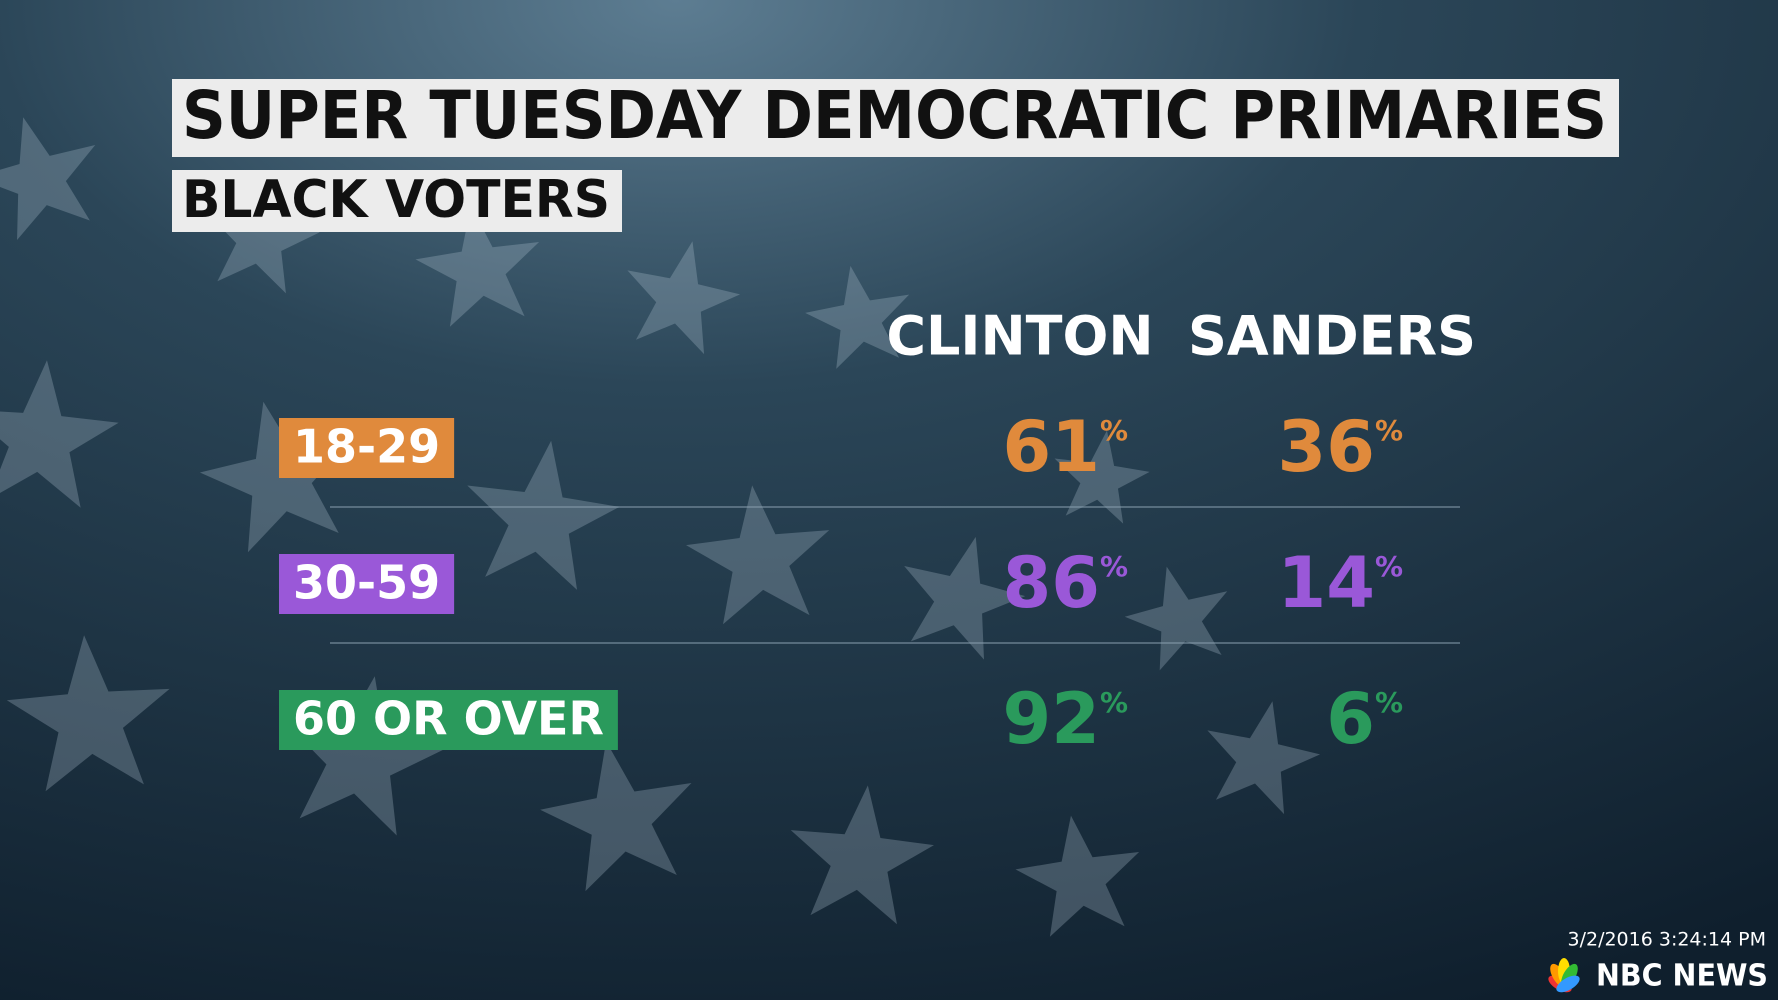 The height and width of the screenshot is (1000, 1778). I want to click on timestamp: 3/2/2016 3:24:14 PM, so click(1666, 940).